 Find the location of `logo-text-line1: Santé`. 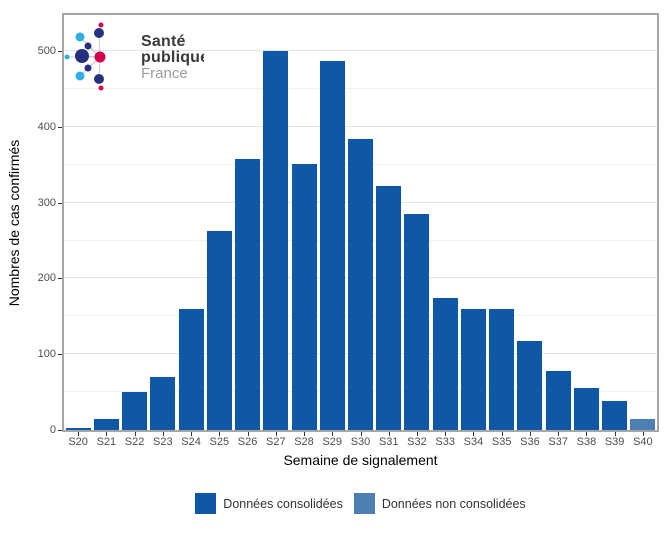

logo-text-line1: Santé is located at coordinates (163, 41).